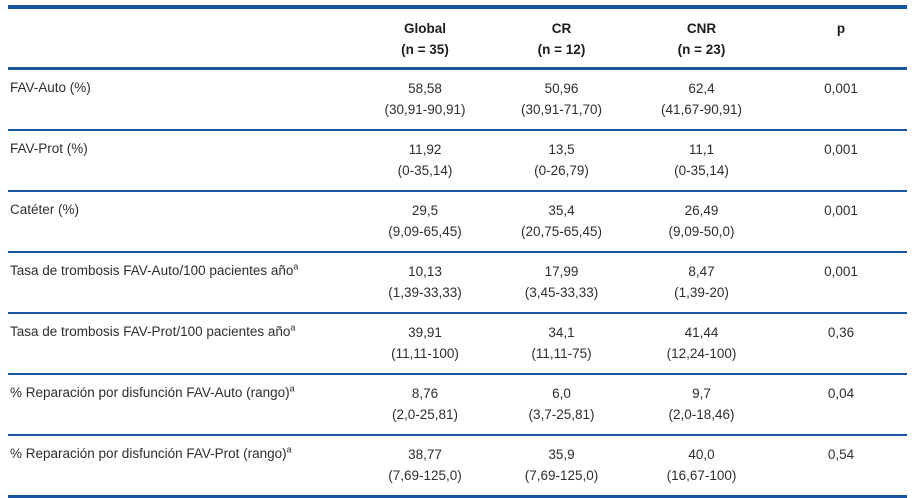 This screenshot has width=915, height=498. What do you see at coordinates (701, 38) in the screenshot?
I see `header-cnr-cell: CNR (n = 23)` at bounding box center [701, 38].